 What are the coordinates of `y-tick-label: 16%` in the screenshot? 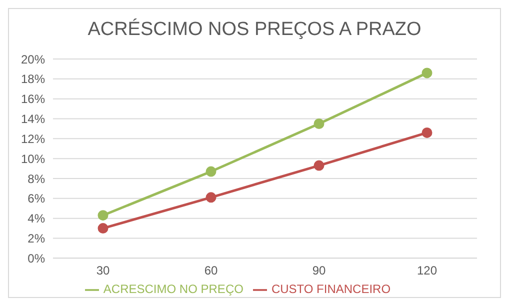 It's located at (33, 99).